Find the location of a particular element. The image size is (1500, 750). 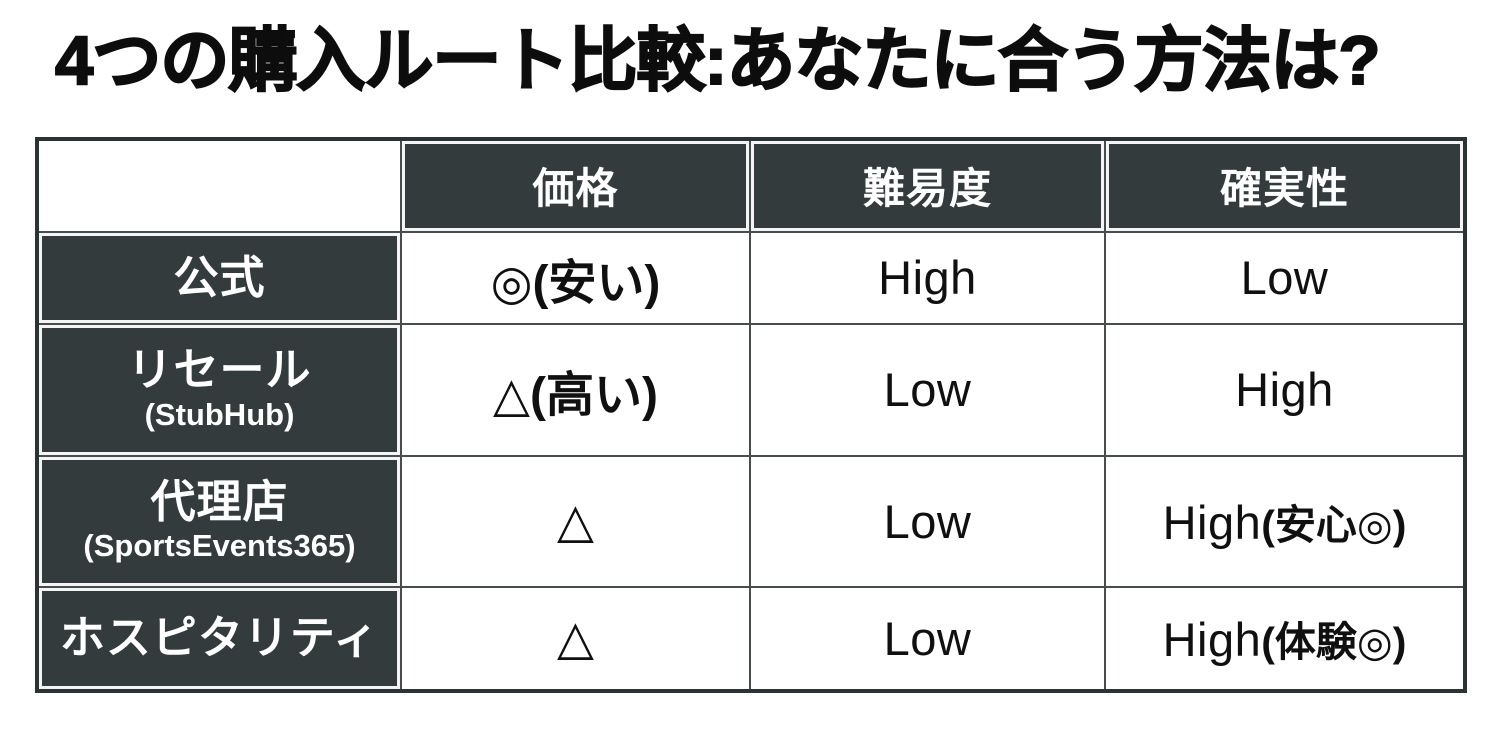

cell-resale-price: △(高い) is located at coordinates (575, 389).